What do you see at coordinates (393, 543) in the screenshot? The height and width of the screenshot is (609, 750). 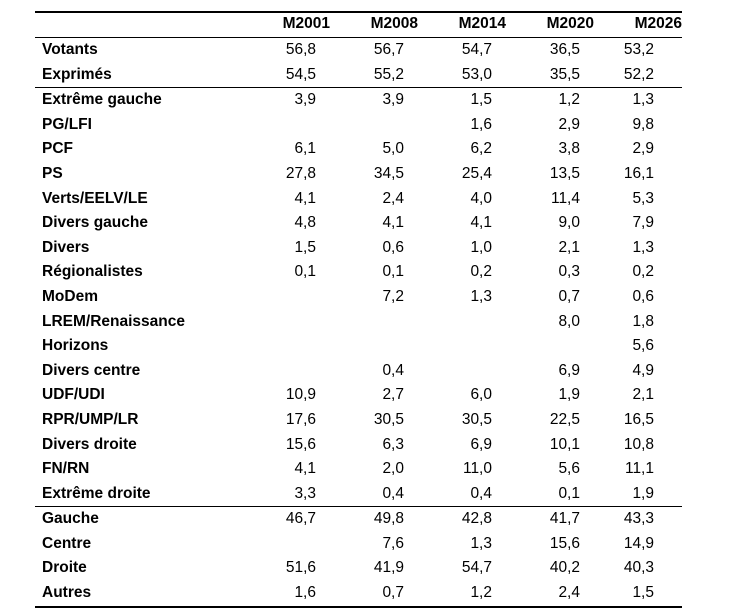 I see `table-cell: 7,6` at bounding box center [393, 543].